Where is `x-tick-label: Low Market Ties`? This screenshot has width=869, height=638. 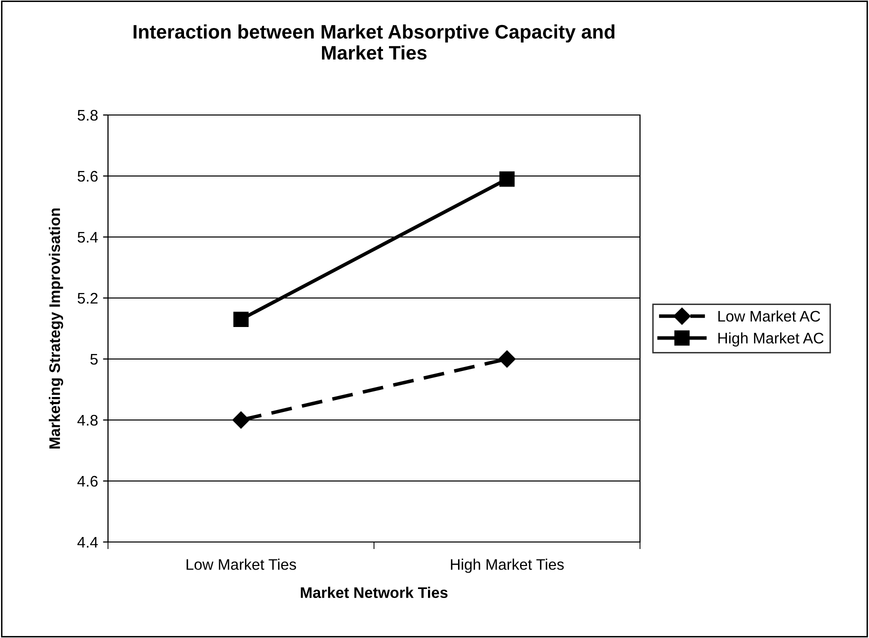
x-tick-label: Low Market Ties is located at coordinates (241, 564).